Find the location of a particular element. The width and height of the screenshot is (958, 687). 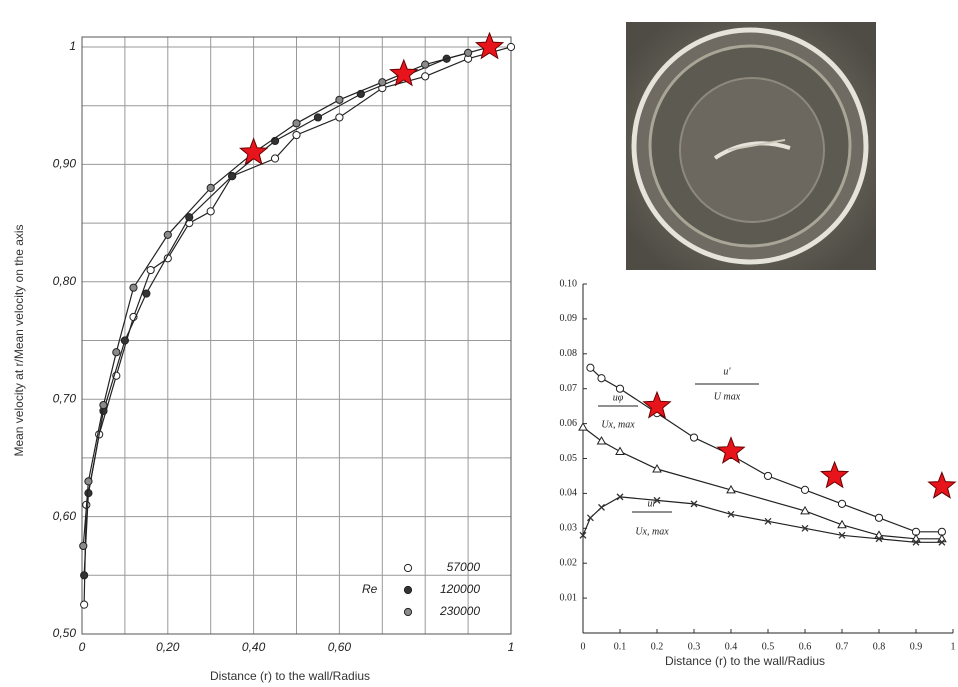

y-tick-label: 0.08 is located at coordinates (569, 353).